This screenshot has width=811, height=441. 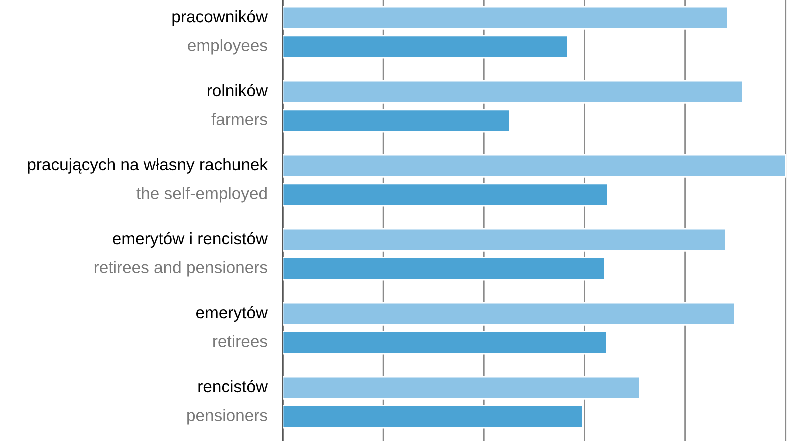 I want to click on y-tick-label: rolników farmers, so click(x=238, y=105).